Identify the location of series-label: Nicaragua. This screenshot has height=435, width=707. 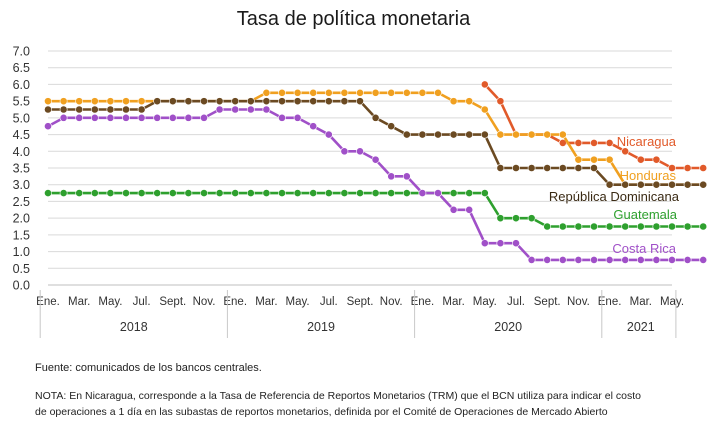
(647, 141).